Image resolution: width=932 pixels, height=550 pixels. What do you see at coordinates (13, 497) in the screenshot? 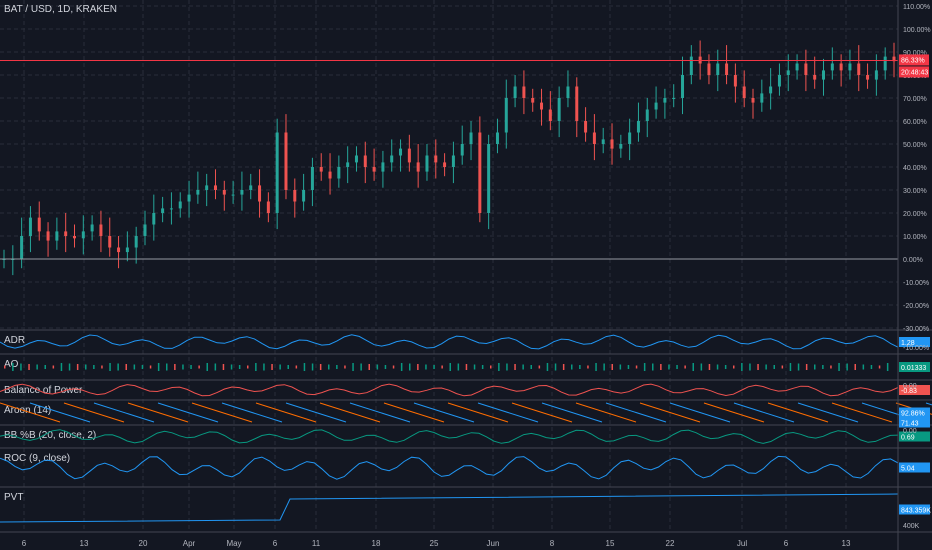
I see `pane-title: PVT` at bounding box center [13, 497].